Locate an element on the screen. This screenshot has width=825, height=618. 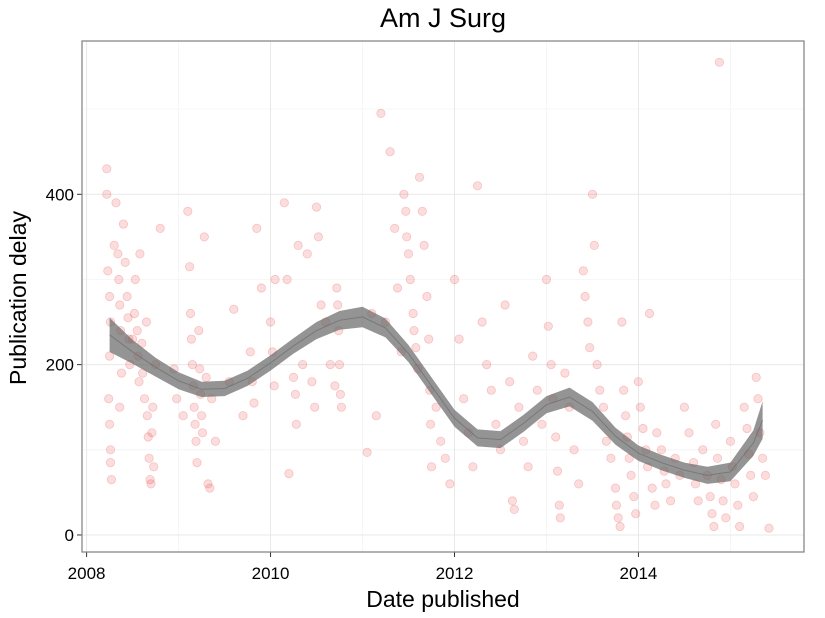
chart-title: Am J Surg is located at coordinates (443, 18).